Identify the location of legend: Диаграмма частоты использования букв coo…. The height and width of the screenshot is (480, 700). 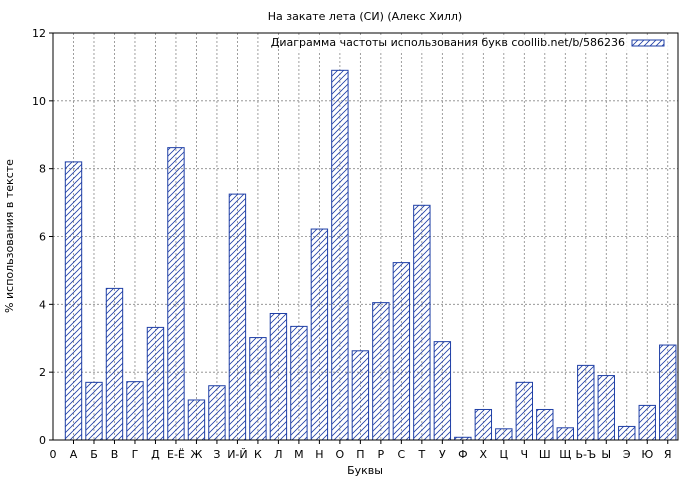
(471, 43).